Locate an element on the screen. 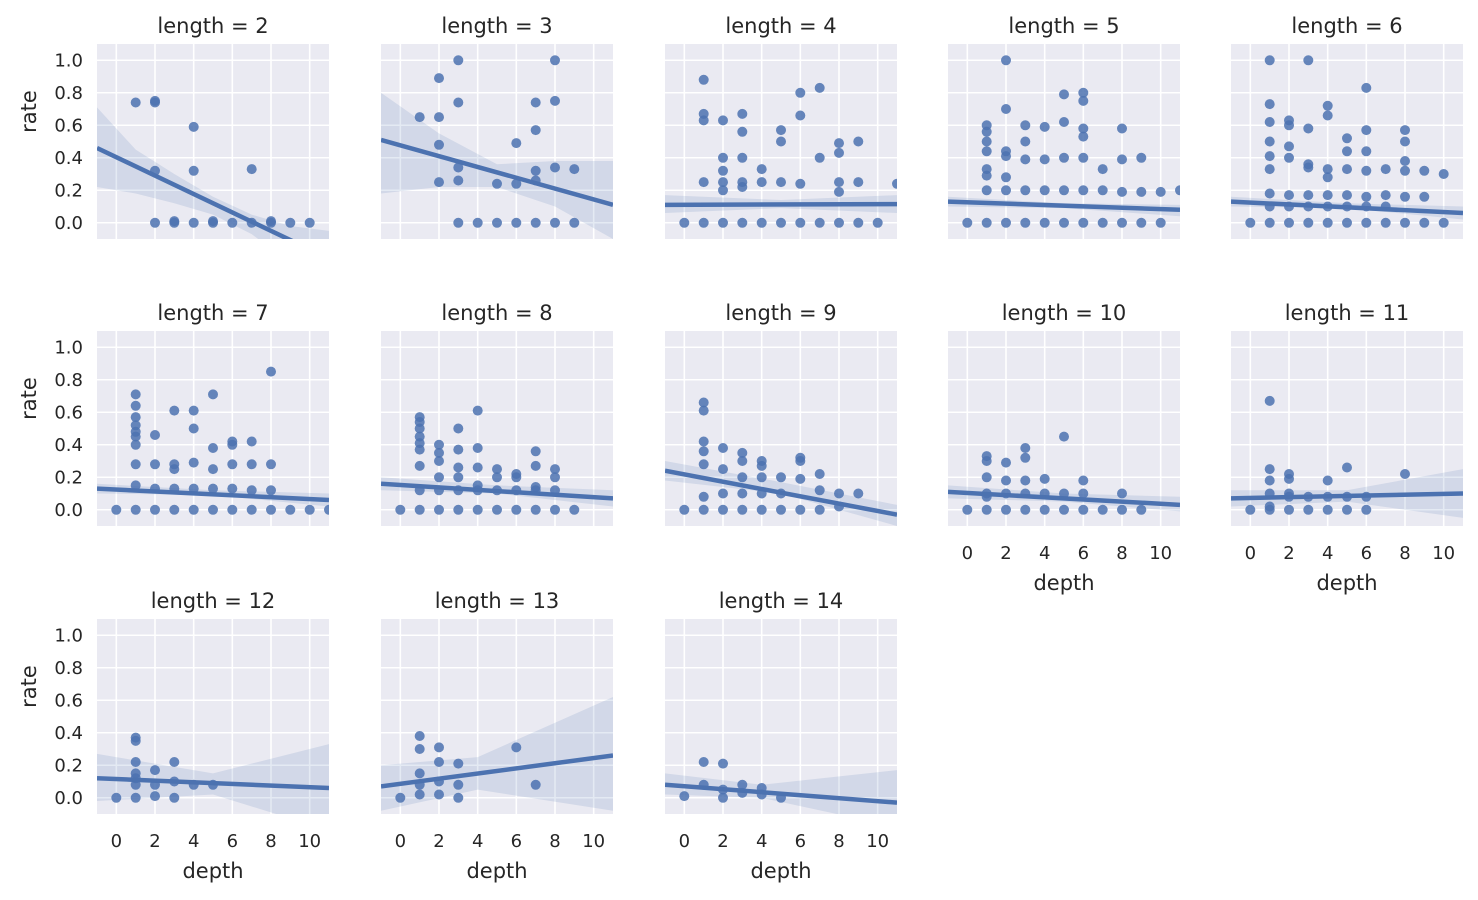  x-tick-label: 6 is located at coordinates (800, 841).